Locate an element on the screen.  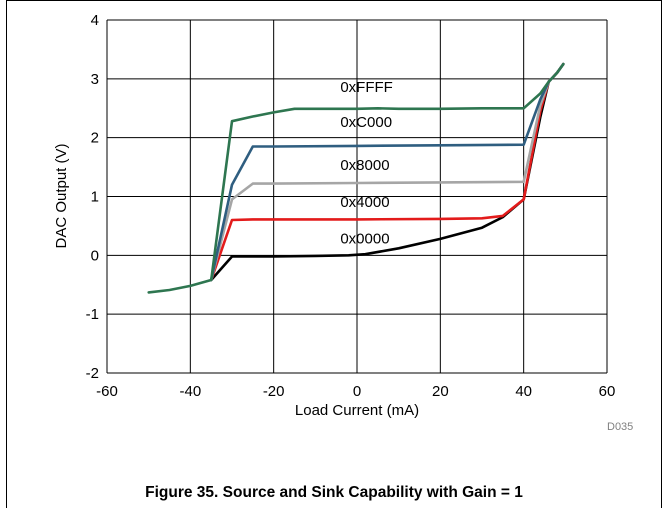
series-labels: 0xFFFF 0xC000 0x8000 0x4000 0x0000 is located at coordinates (366, 163).